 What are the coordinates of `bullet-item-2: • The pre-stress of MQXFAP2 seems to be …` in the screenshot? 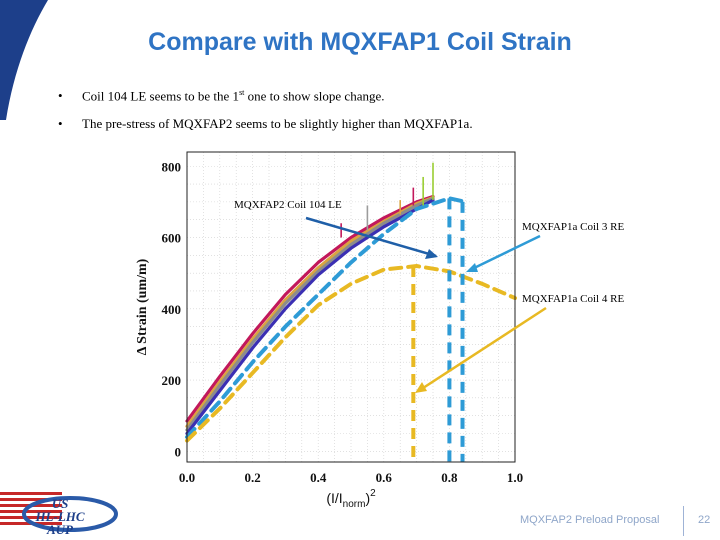 It's located at (368, 124).